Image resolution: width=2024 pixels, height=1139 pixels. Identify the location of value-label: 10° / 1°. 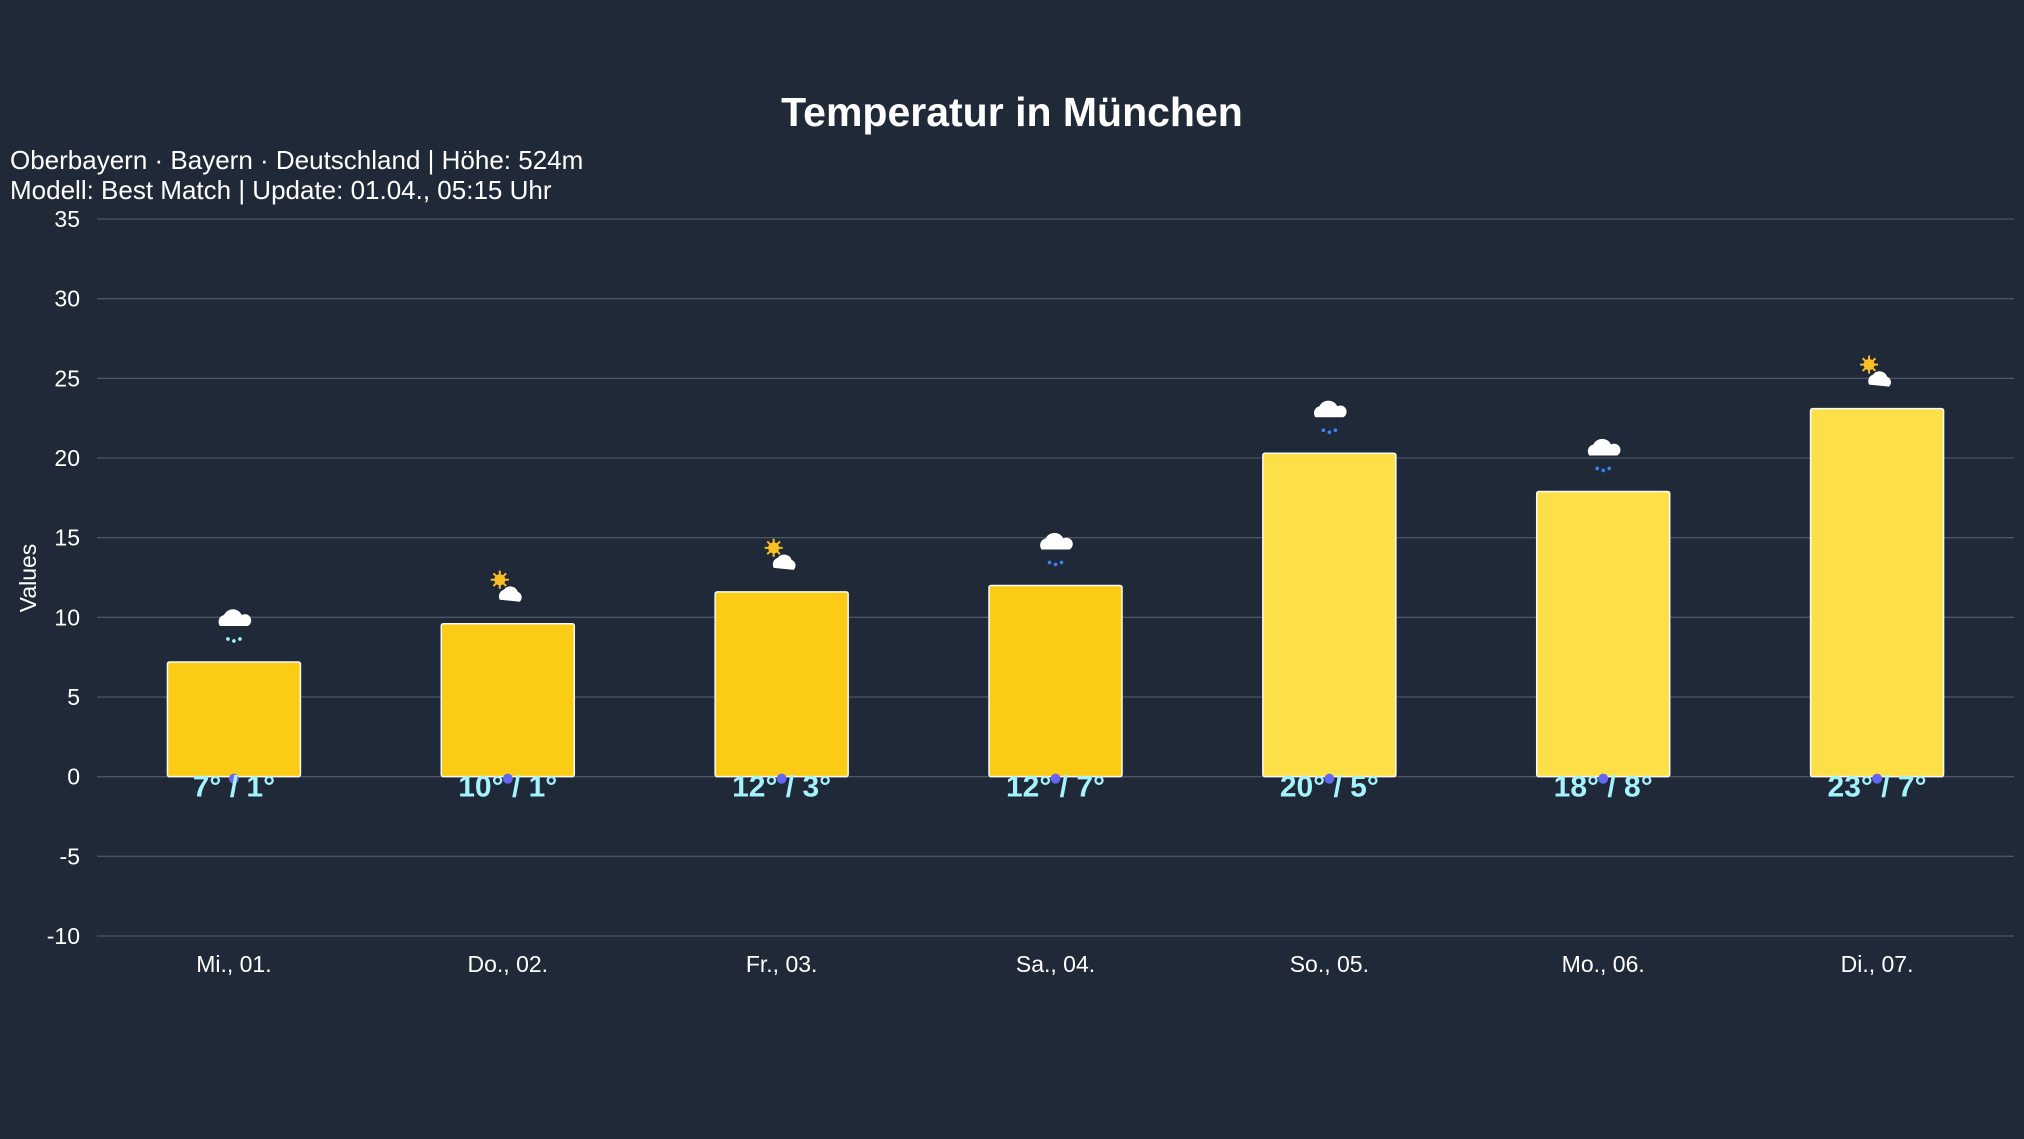
(507, 787).